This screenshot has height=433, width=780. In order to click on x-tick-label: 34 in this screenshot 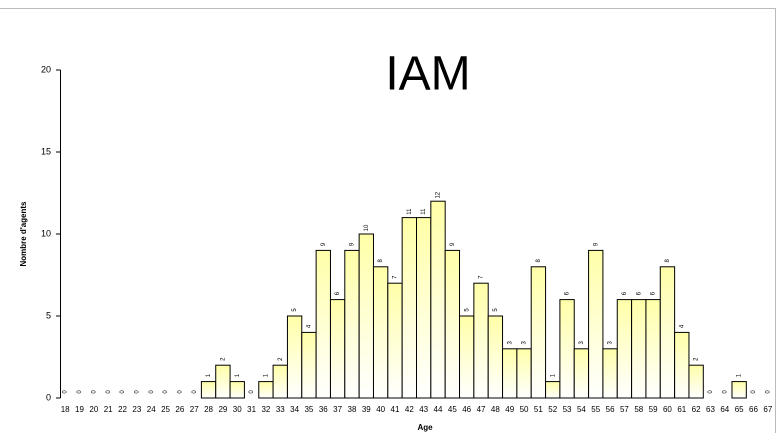, I will do `click(294, 409)`.